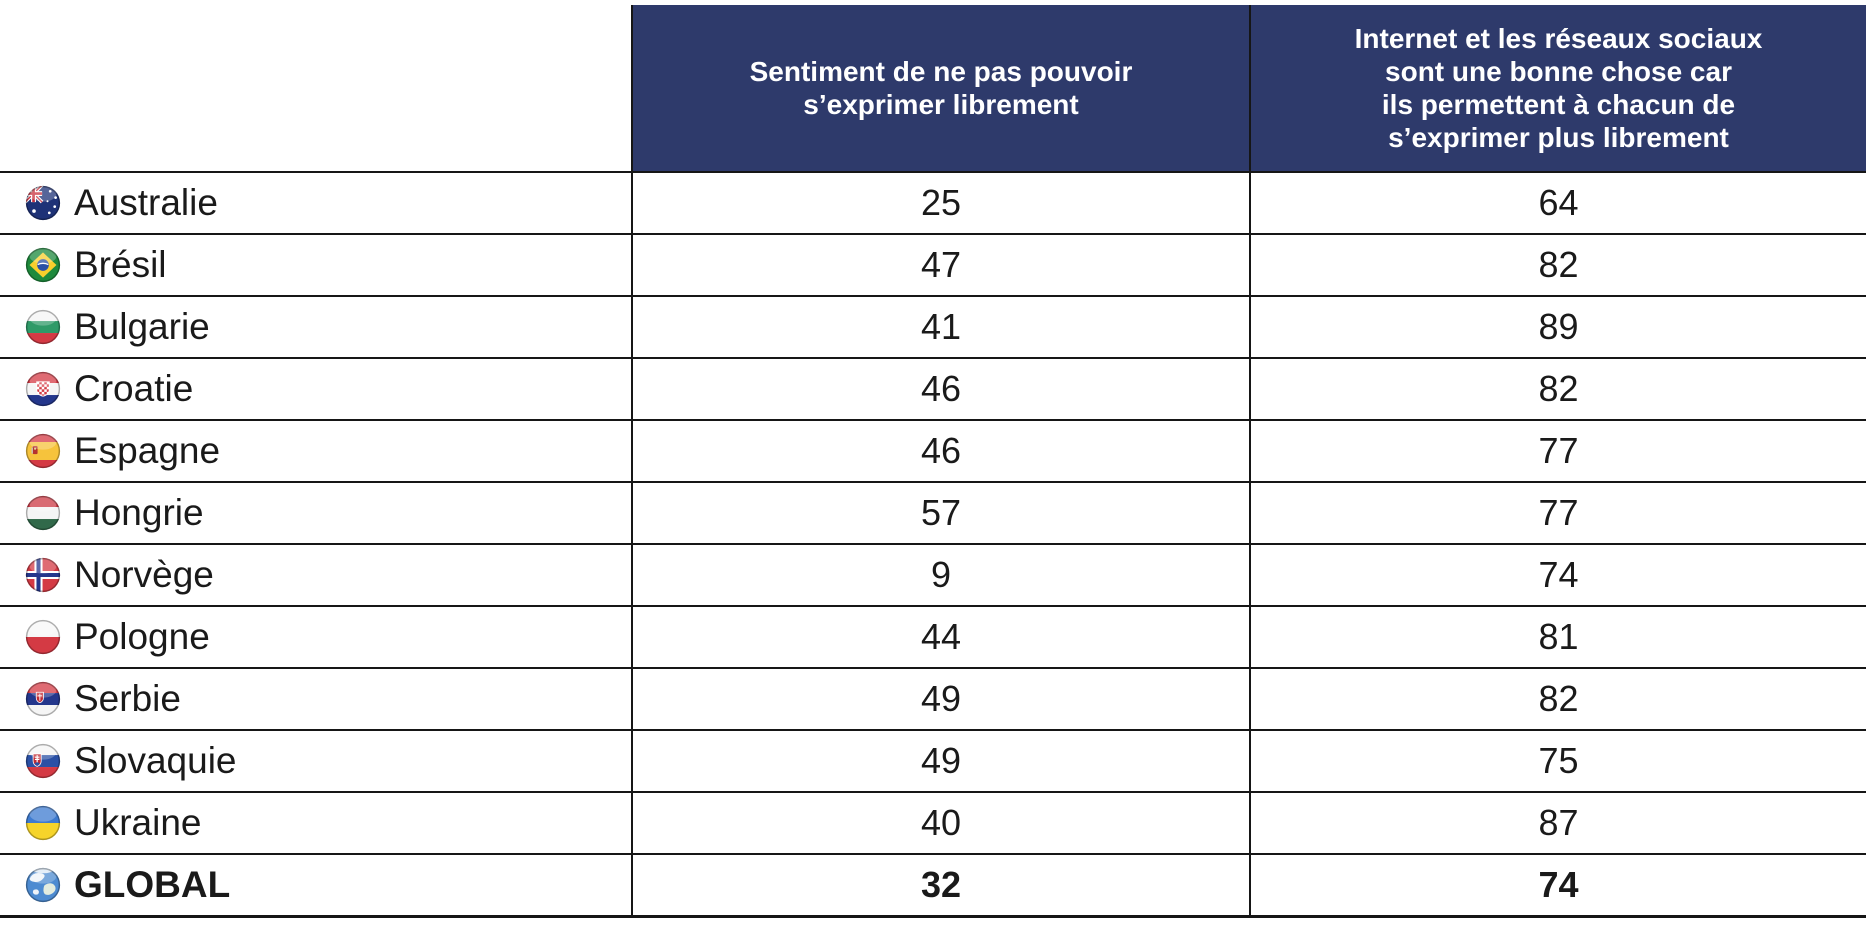 The height and width of the screenshot is (926, 1872). I want to click on country-label: Norvège, so click(144, 574).